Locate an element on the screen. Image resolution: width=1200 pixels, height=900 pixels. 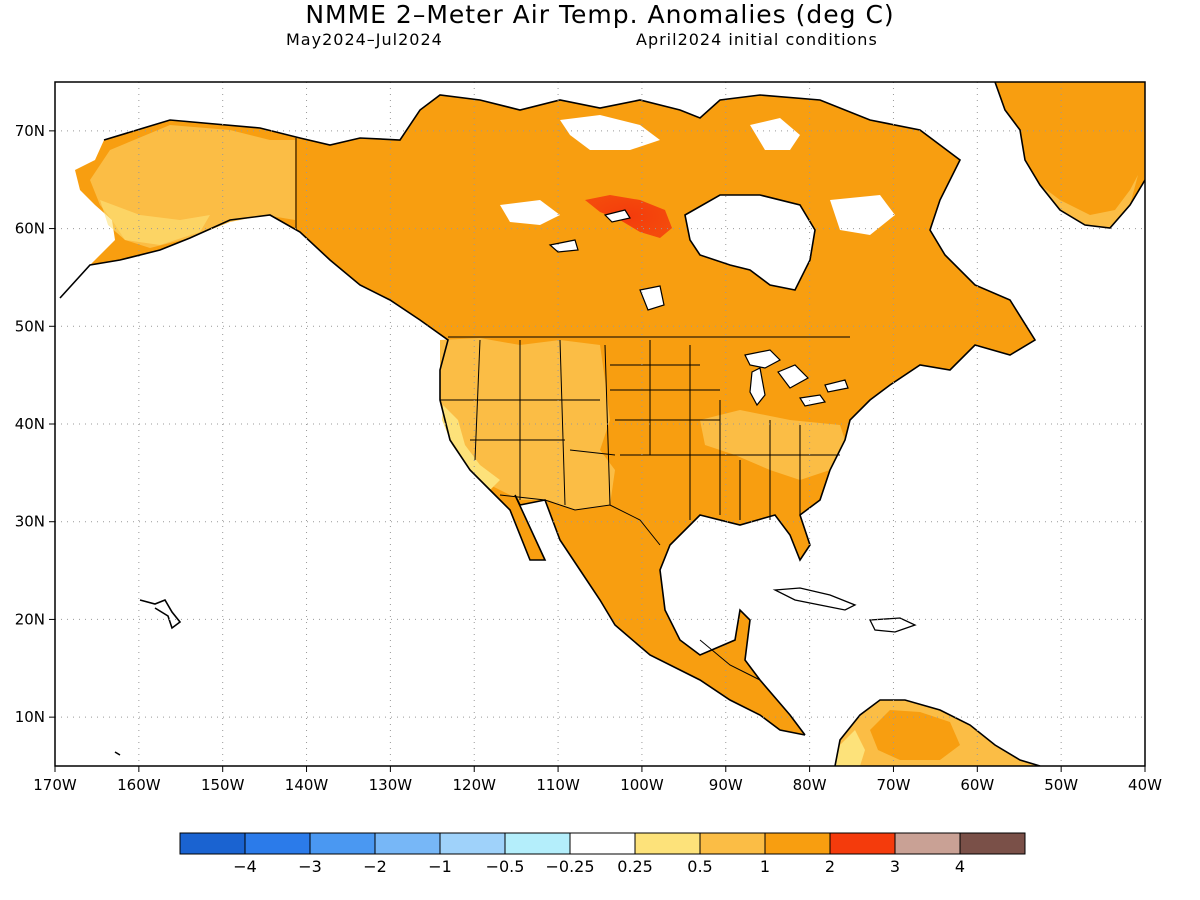
california-coast-zone is located at coordinates (471, 447).